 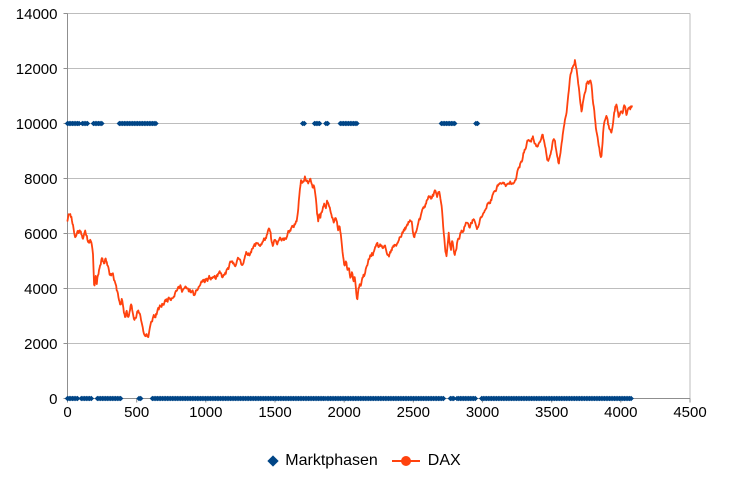 I want to click on legend-label-dax: DAX, so click(x=444, y=460).